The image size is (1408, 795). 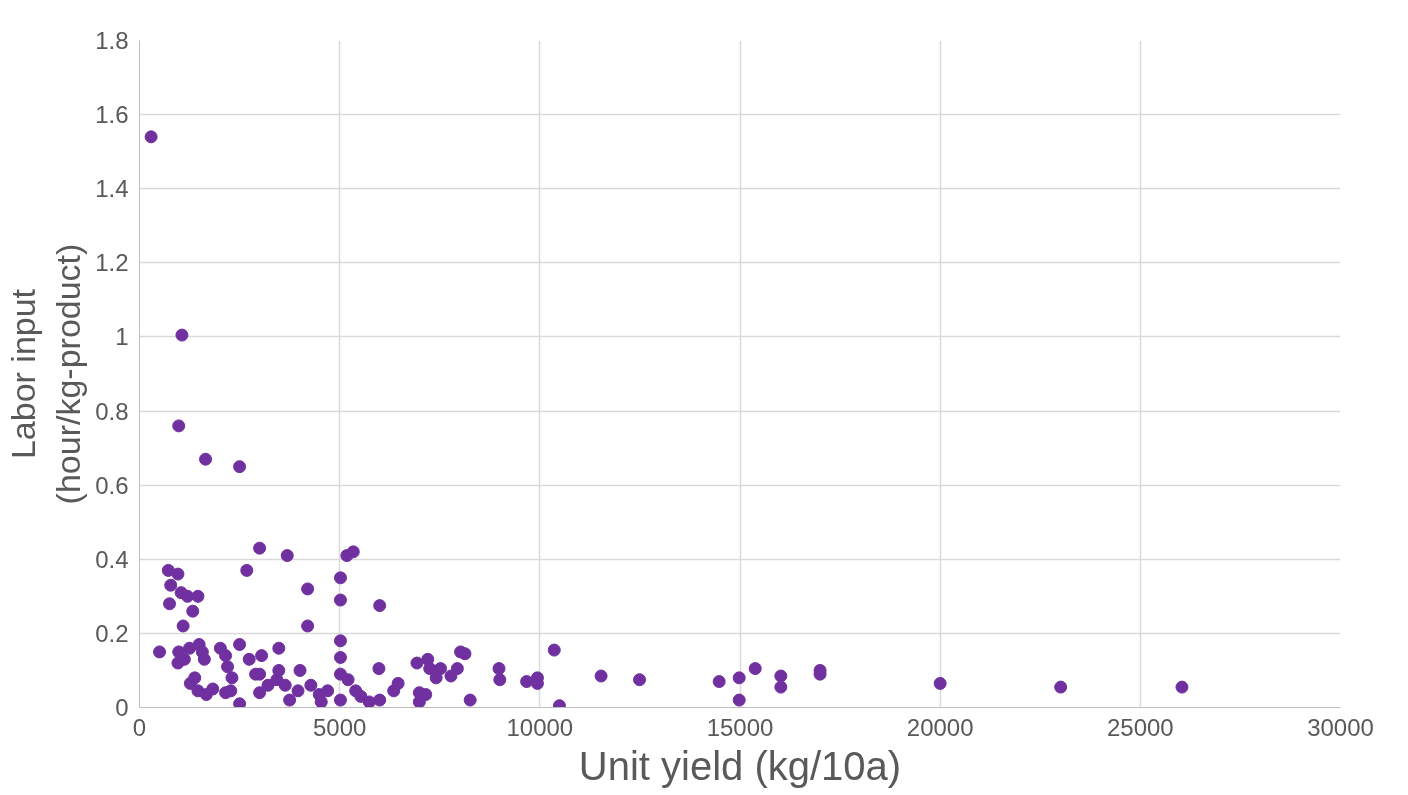 I want to click on y-tick-label: 0.6, so click(x=112, y=485).